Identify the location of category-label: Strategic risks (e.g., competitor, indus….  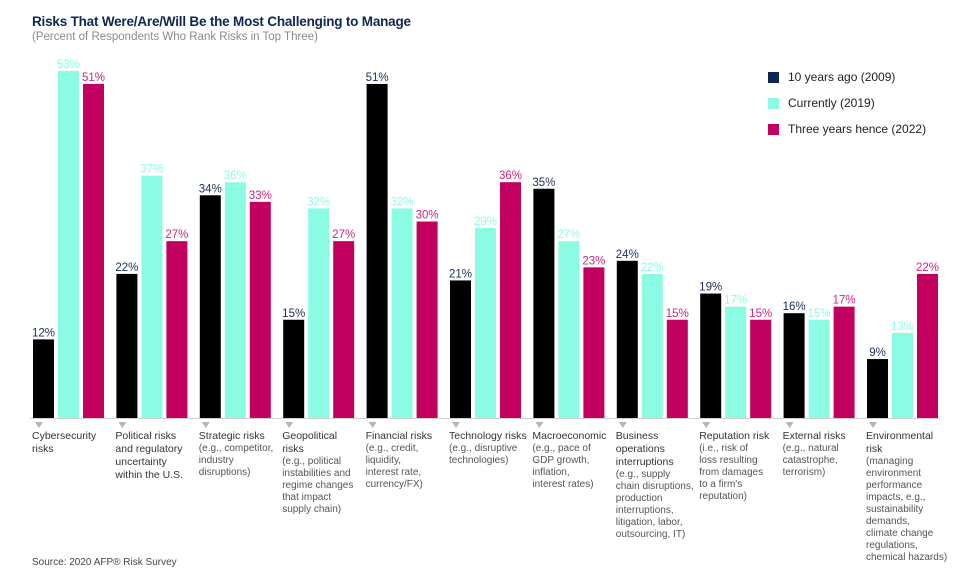
(240, 454).